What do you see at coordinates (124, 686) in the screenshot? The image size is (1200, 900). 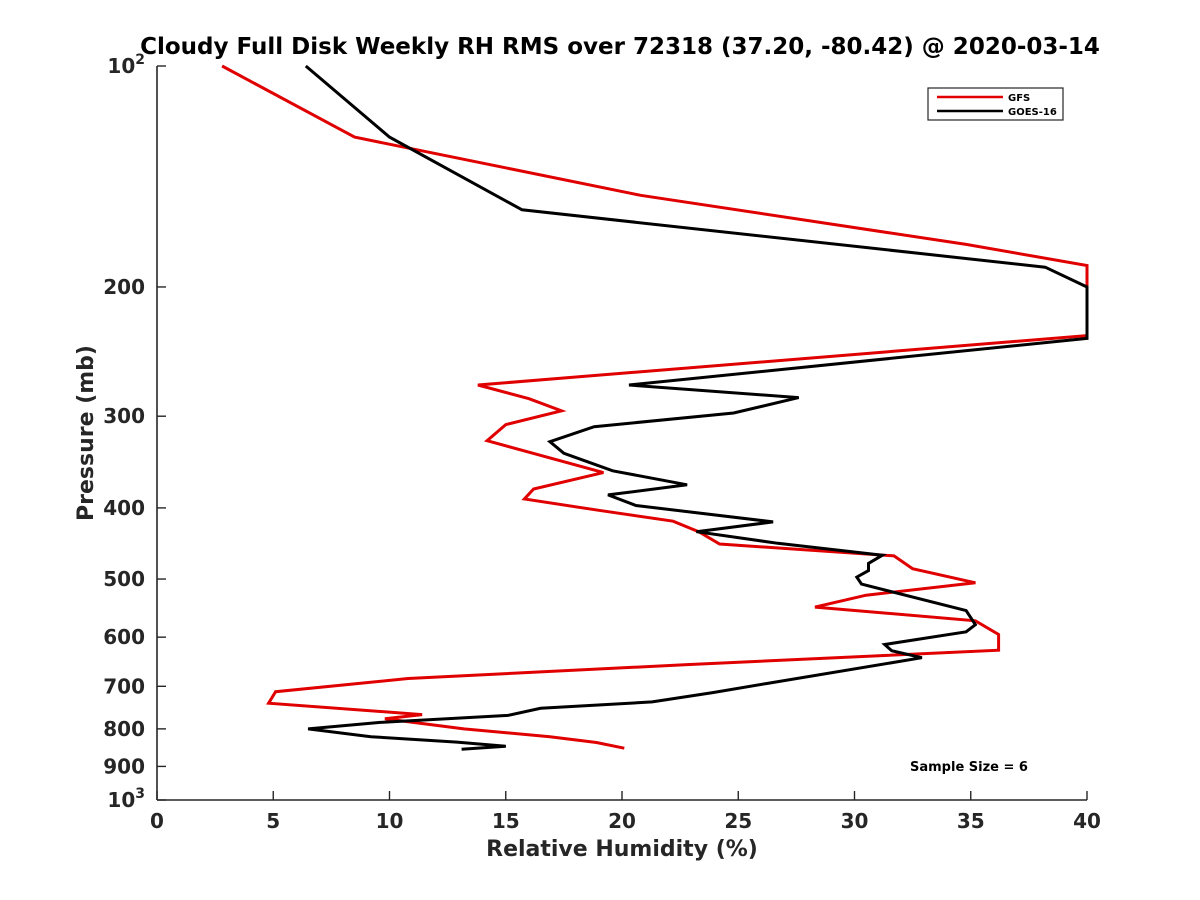 I see `y-tick-label: 700` at bounding box center [124, 686].